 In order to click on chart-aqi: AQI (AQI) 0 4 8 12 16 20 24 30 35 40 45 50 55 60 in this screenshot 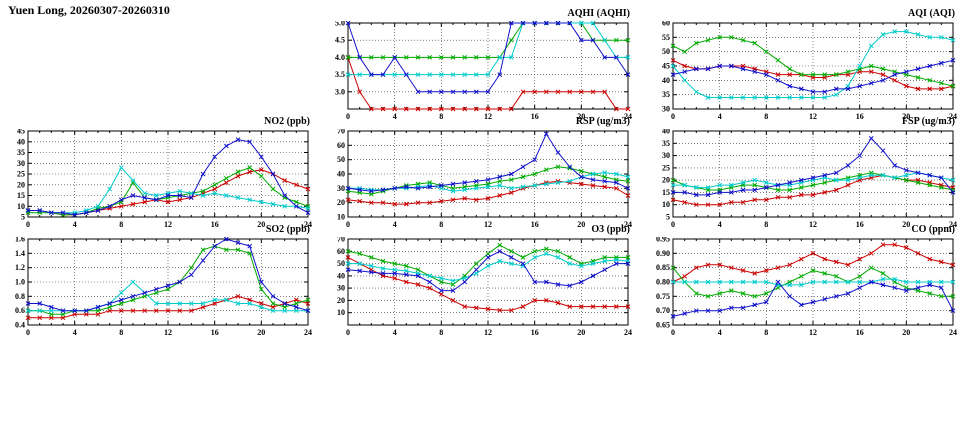, I will do `click(808, 64)`.